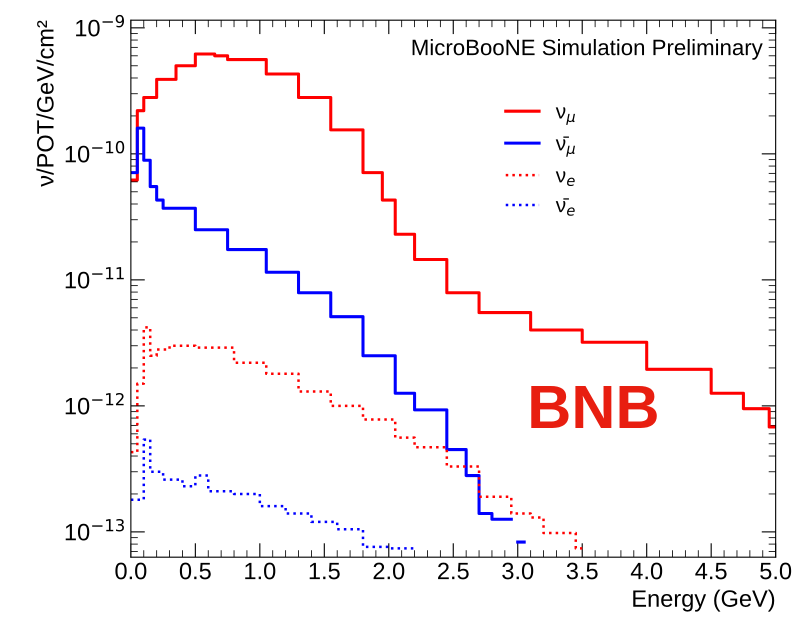 The height and width of the screenshot is (631, 798). Describe the element at coordinates (565, 116) in the screenshot. I see `legend-label: ν$_{μ}$` at that location.